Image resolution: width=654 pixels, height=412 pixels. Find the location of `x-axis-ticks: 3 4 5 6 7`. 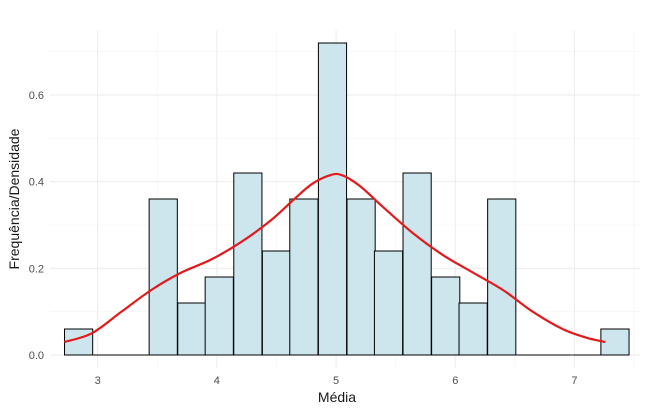

x-axis-ticks: 3 4 5 6 7 is located at coordinates (336, 381).